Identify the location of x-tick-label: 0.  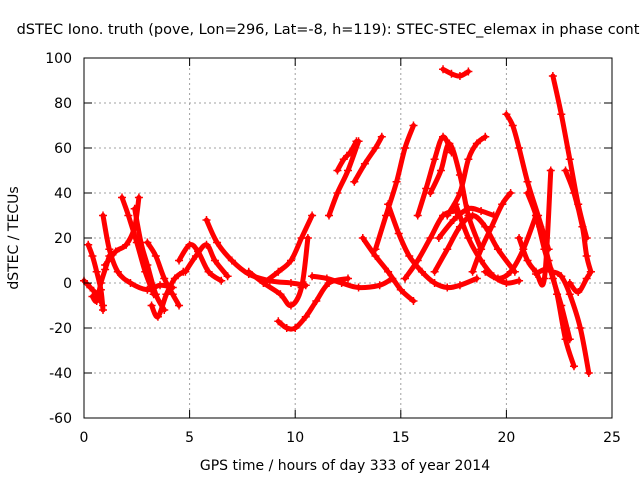
(84, 438).